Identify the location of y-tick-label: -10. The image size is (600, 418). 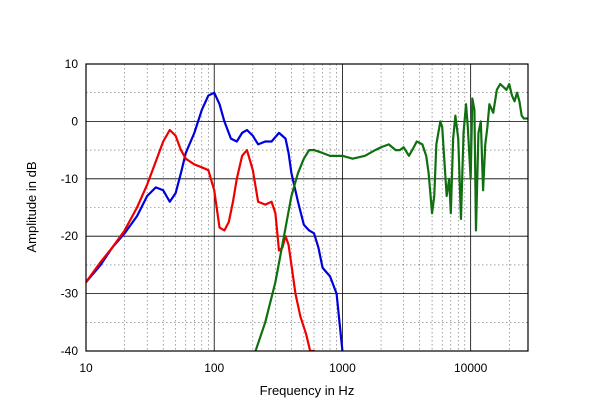
(70, 179).